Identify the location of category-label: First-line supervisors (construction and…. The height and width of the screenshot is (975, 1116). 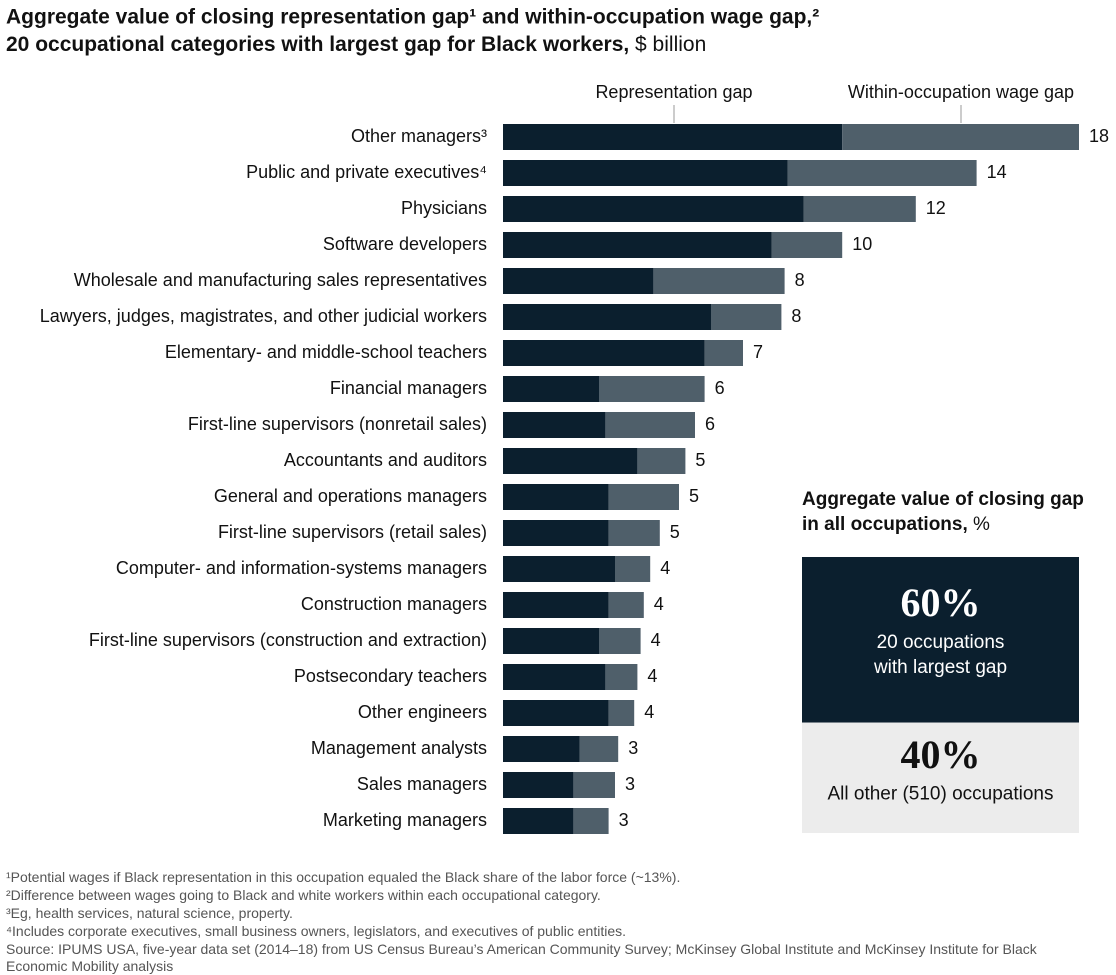
(288, 640).